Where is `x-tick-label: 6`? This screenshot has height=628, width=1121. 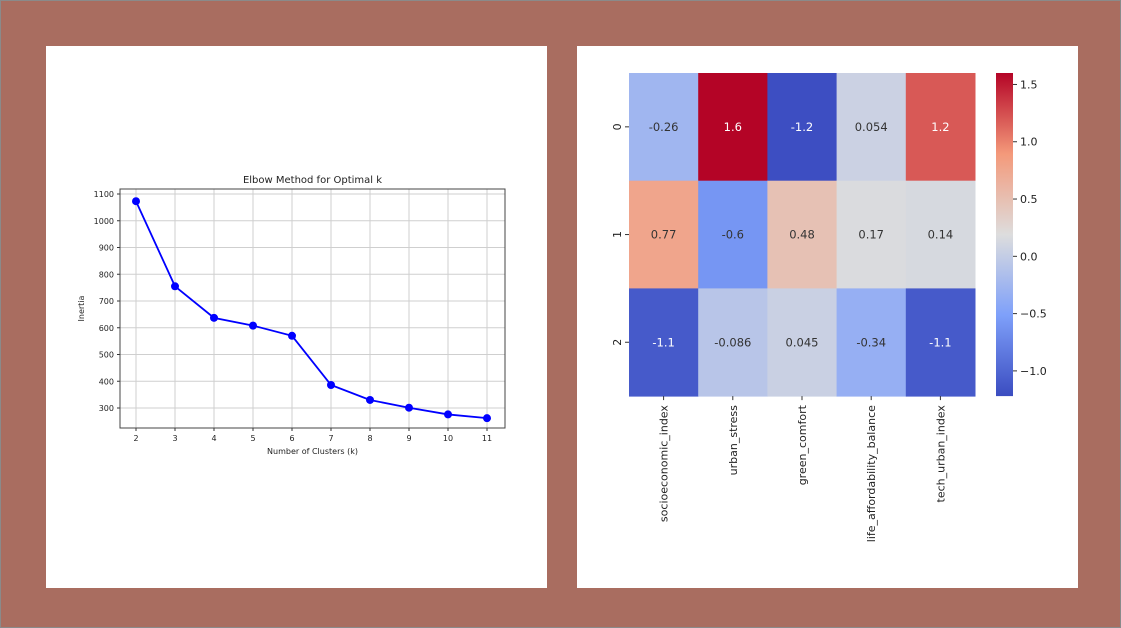 x-tick-label: 6 is located at coordinates (291, 438).